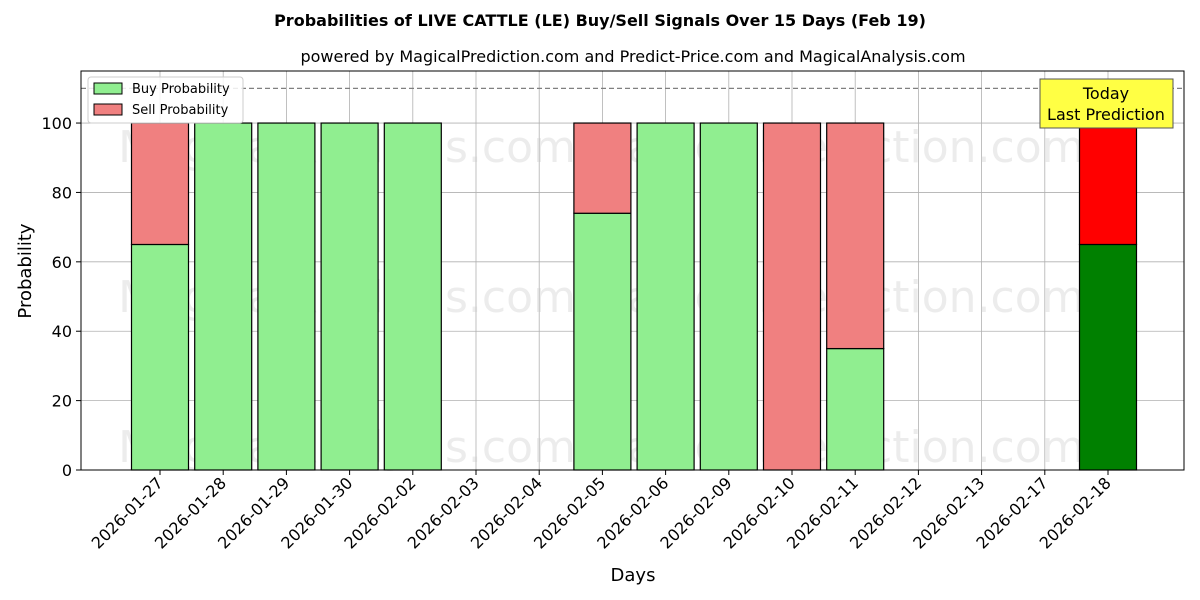 Image resolution: width=1200 pixels, height=600 pixels. I want to click on legend: Buy Probability Sell Probability, so click(165, 100).